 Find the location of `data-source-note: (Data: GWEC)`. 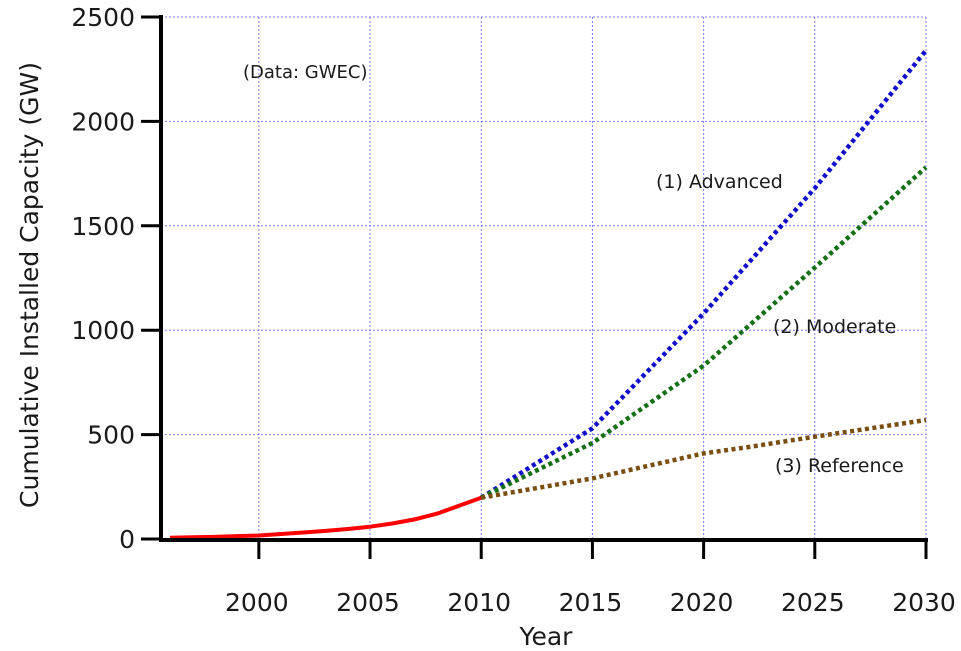

data-source-note: (Data: GWEC) is located at coordinates (305, 72).